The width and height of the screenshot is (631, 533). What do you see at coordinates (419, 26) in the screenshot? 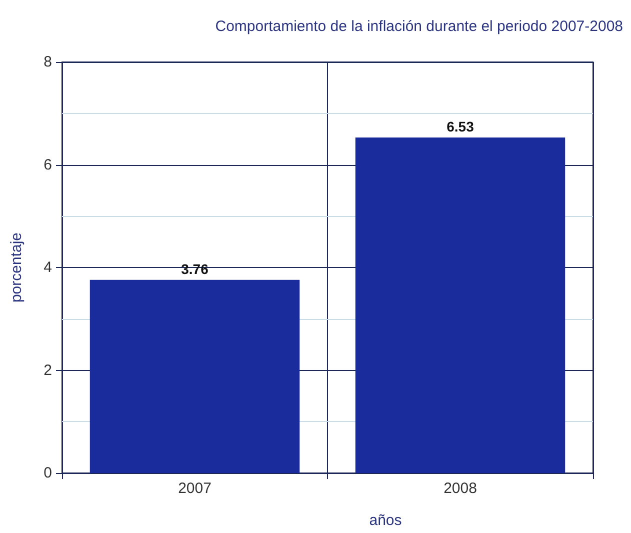
I see `chart-title: Comportamiento de la inflación durante el periodo 2007-2008` at bounding box center [419, 26].